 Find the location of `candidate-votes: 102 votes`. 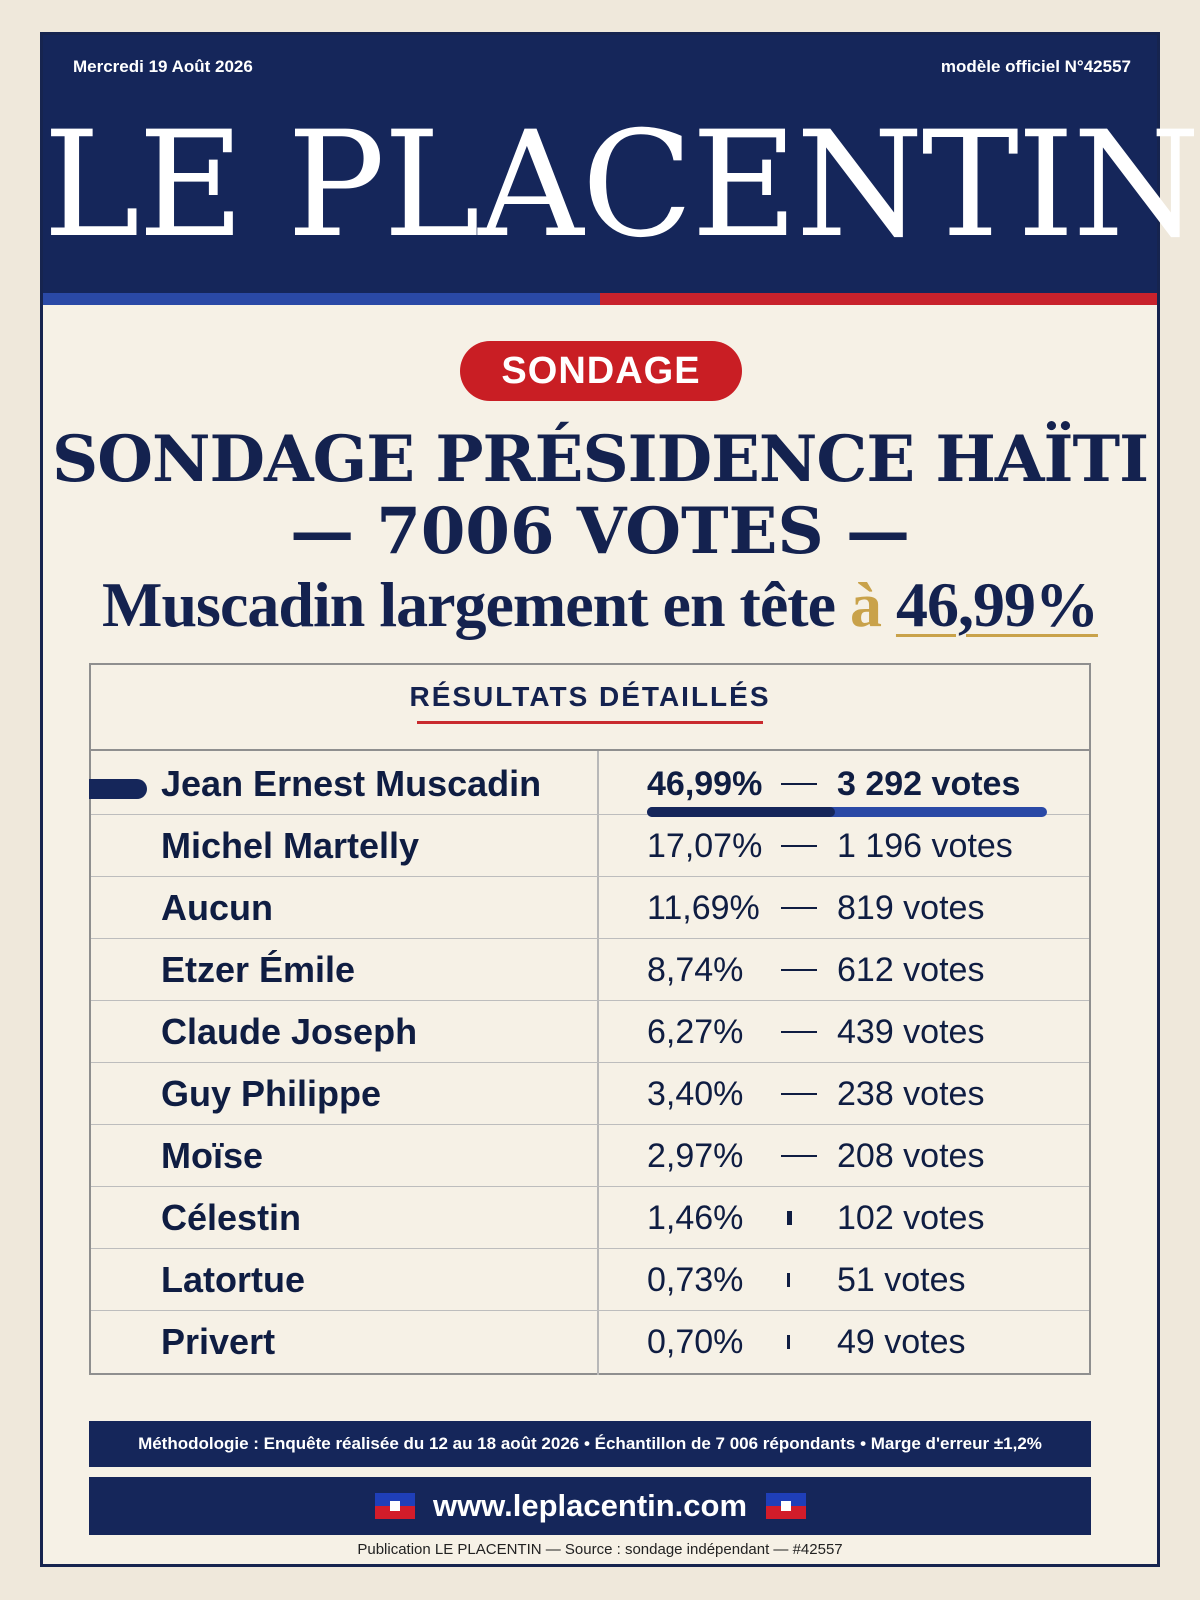

candidate-votes: 102 votes is located at coordinates (911, 1218).